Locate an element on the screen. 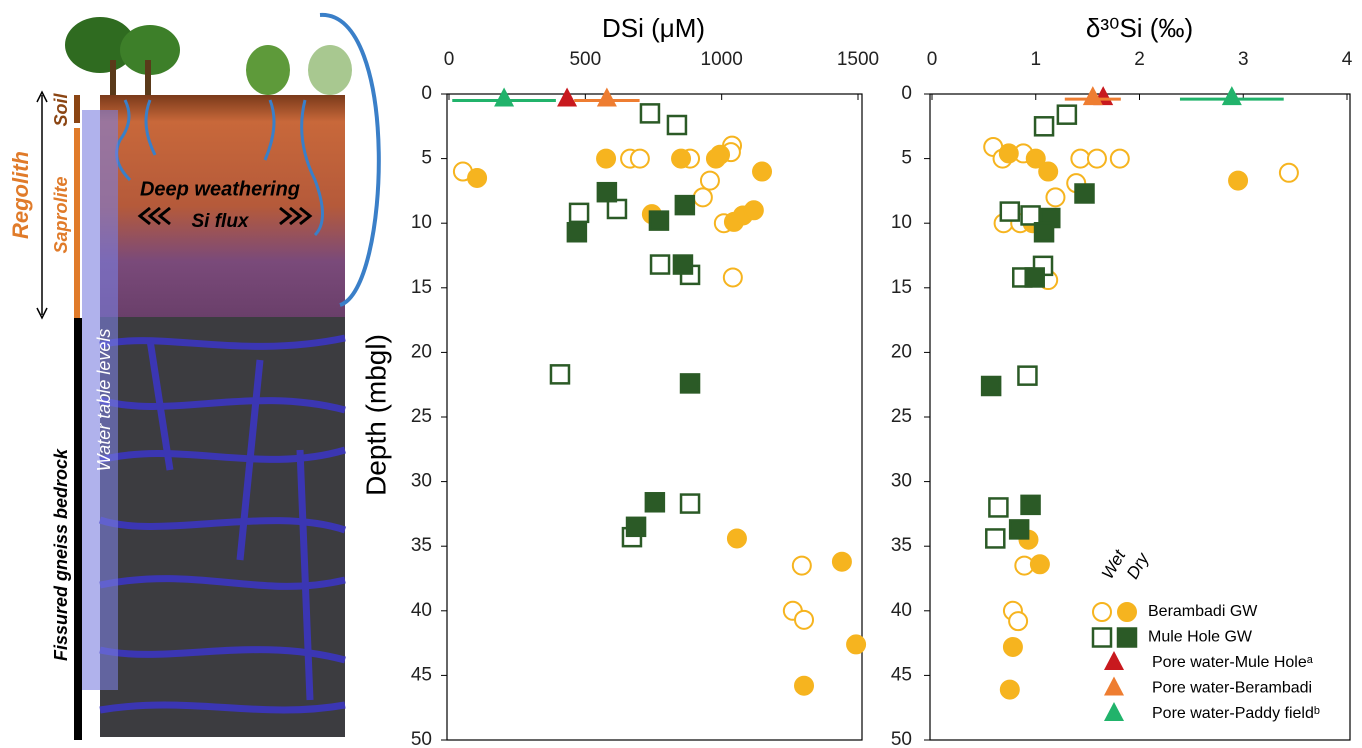 The height and width of the screenshot is (748, 1362). soil-label: Soil is located at coordinates (61, 110).